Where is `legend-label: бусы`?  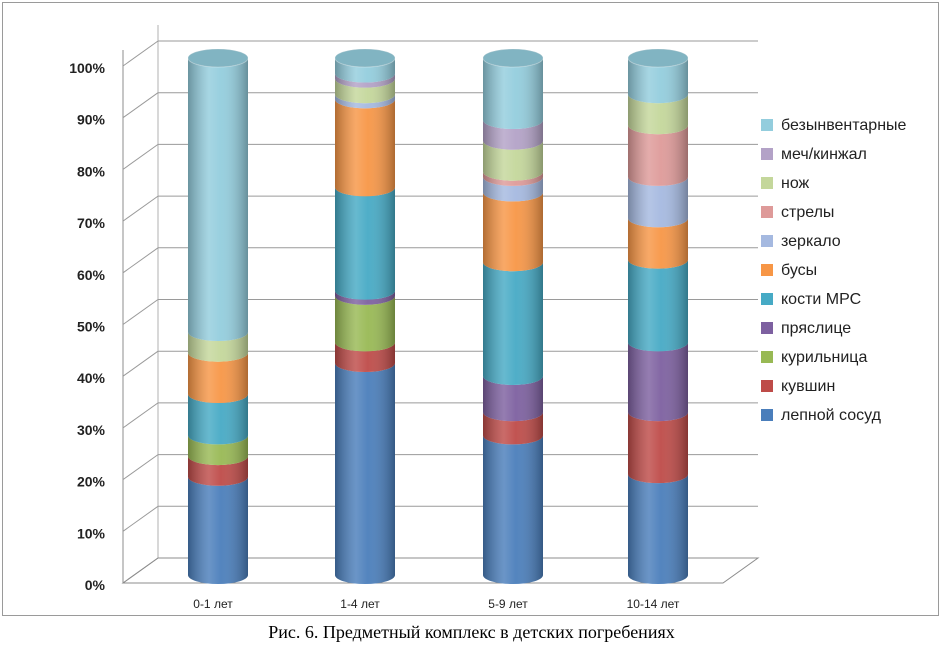
legend-label: бусы is located at coordinates (799, 270).